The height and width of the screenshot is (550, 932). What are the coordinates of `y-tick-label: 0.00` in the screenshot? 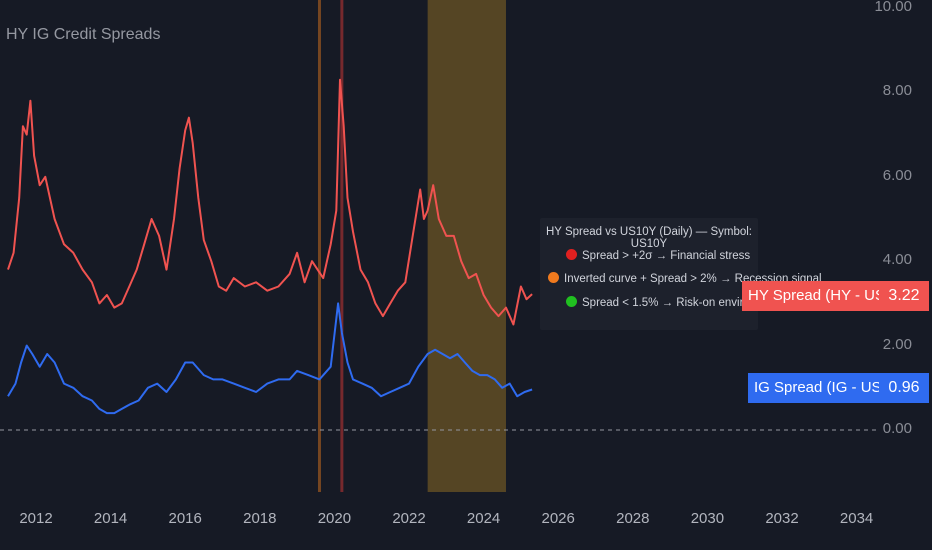 It's located at (897, 428).